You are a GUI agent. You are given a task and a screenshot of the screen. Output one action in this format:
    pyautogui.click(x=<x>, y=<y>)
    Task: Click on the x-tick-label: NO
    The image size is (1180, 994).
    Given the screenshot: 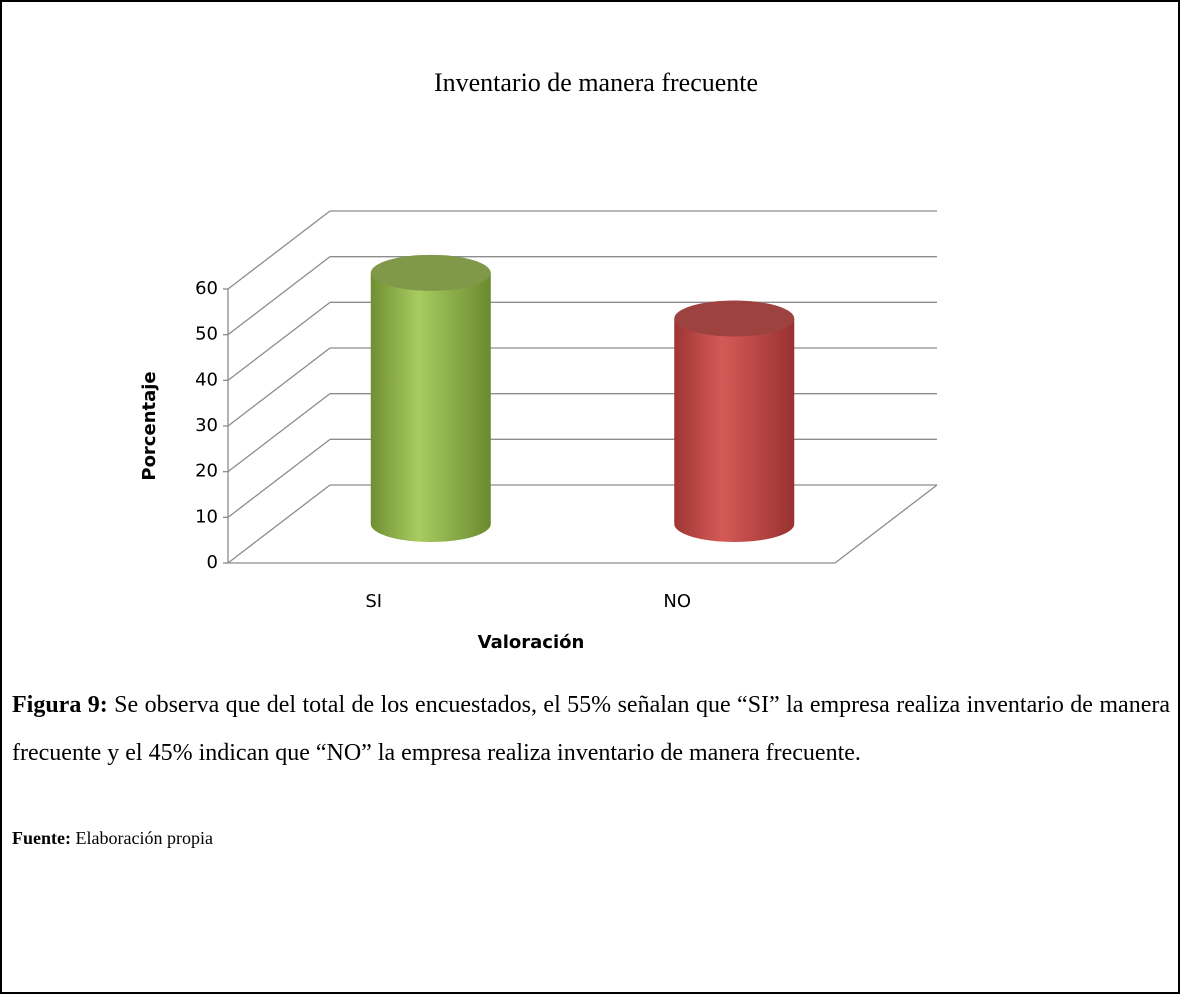 What is the action you would take?
    pyautogui.click(x=677, y=601)
    